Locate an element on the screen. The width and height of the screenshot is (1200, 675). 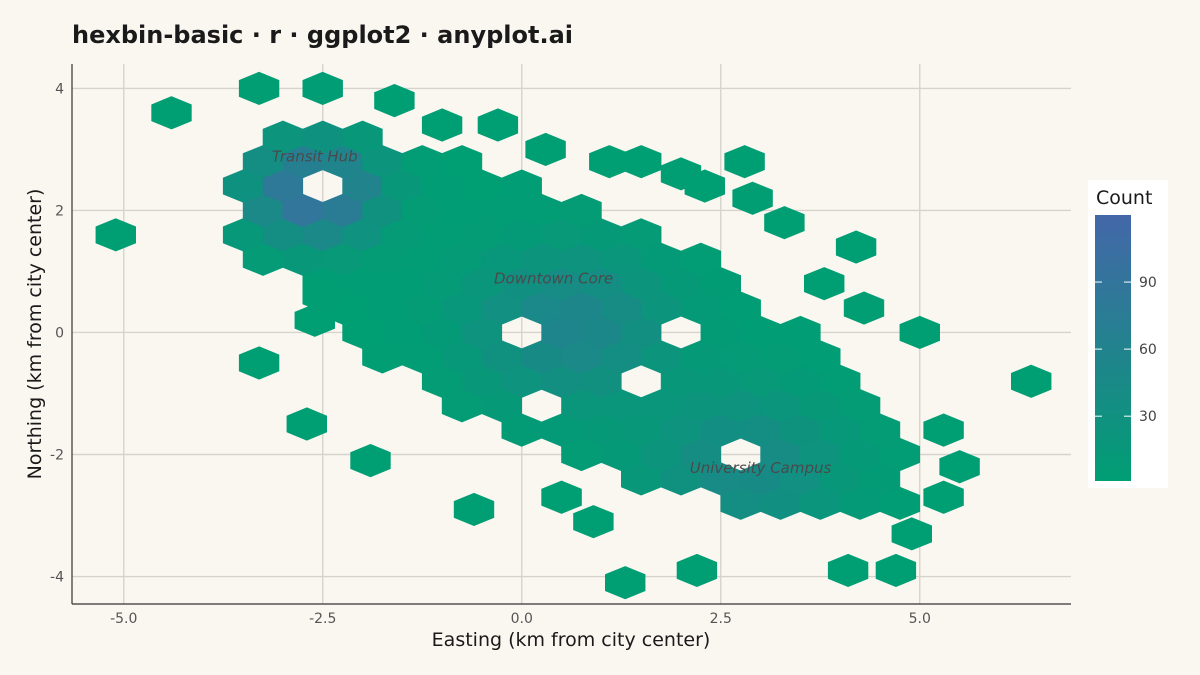
legend-tick-label: 60 is located at coordinates (1148, 350).